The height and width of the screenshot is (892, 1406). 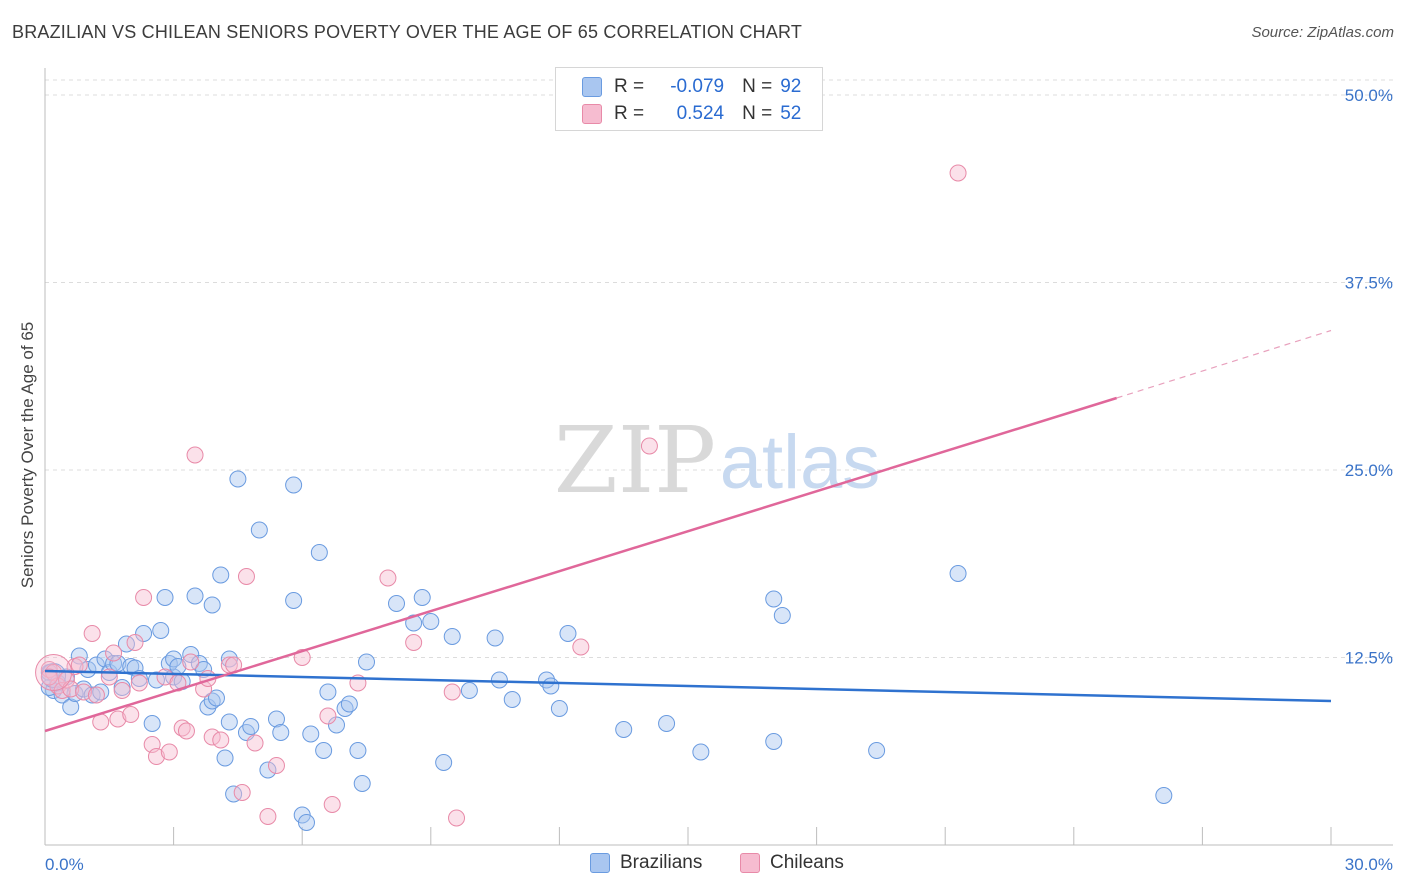 What do you see at coordinates (807, 862) in the screenshot?
I see `legend-label-chileans: Chileans` at bounding box center [807, 862].